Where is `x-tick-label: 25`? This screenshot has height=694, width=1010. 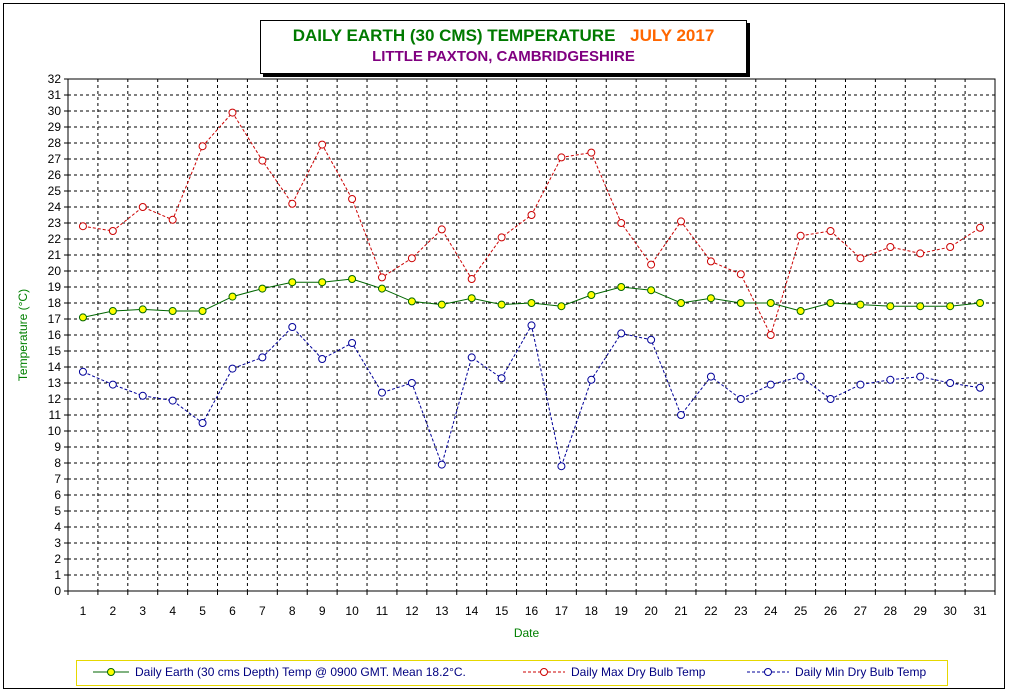
x-tick-label: 25 is located at coordinates (801, 611).